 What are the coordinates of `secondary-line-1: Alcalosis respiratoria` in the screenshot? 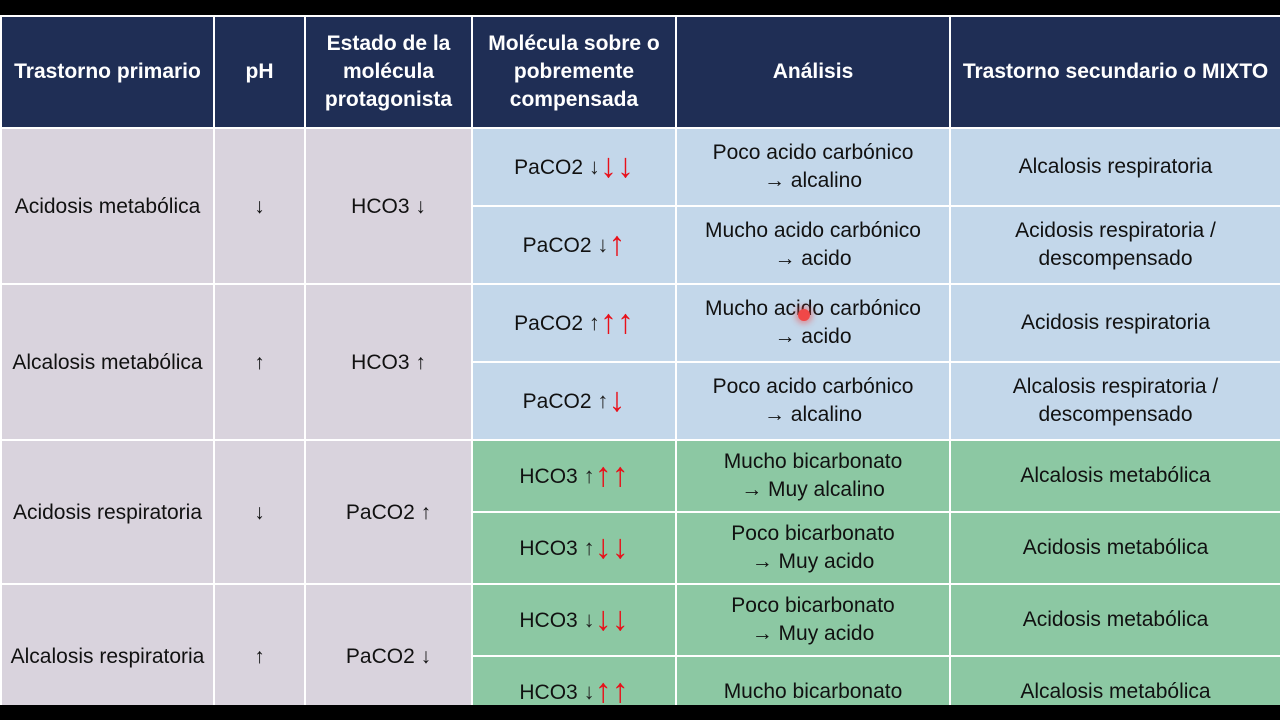 It's located at (1115, 166).